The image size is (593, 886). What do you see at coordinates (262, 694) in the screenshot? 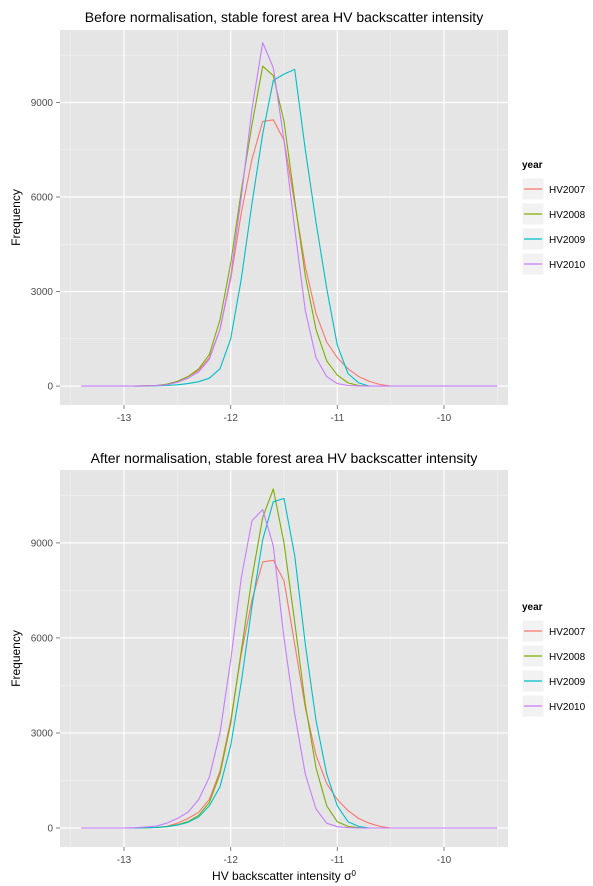
I see `series-line-hv2007` at bounding box center [262, 694].